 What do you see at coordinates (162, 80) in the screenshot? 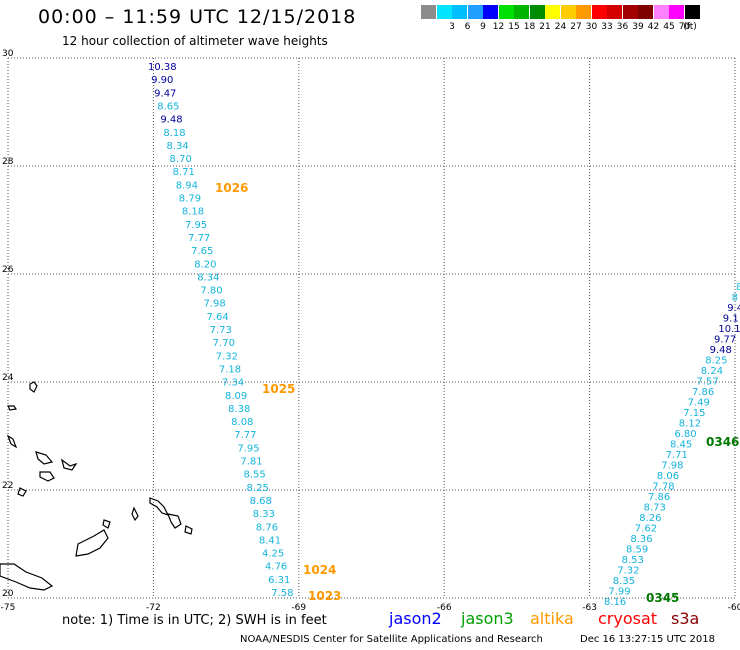
I see `swh-value: 9.90` at bounding box center [162, 80].